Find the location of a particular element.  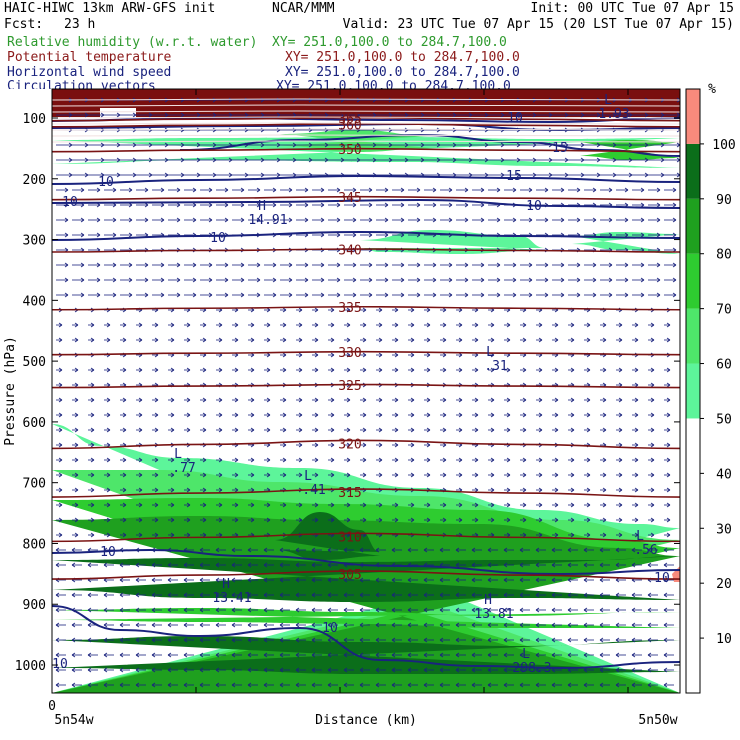

wind-speed-contour is located at coordinates (366, 179).